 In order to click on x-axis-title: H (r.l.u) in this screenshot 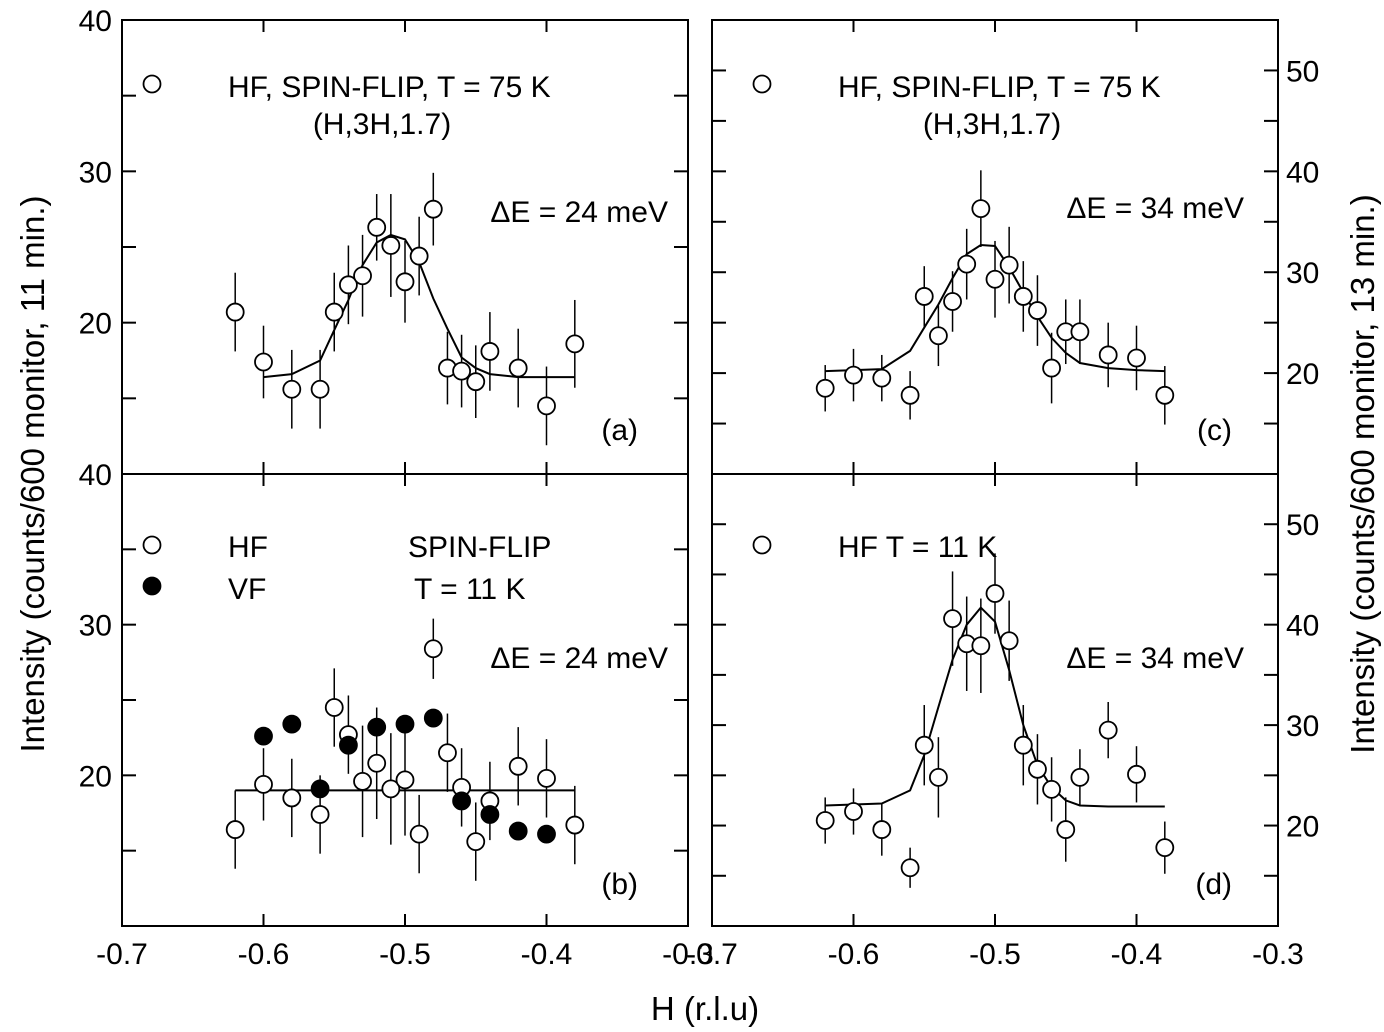, I will do `click(705, 1008)`.